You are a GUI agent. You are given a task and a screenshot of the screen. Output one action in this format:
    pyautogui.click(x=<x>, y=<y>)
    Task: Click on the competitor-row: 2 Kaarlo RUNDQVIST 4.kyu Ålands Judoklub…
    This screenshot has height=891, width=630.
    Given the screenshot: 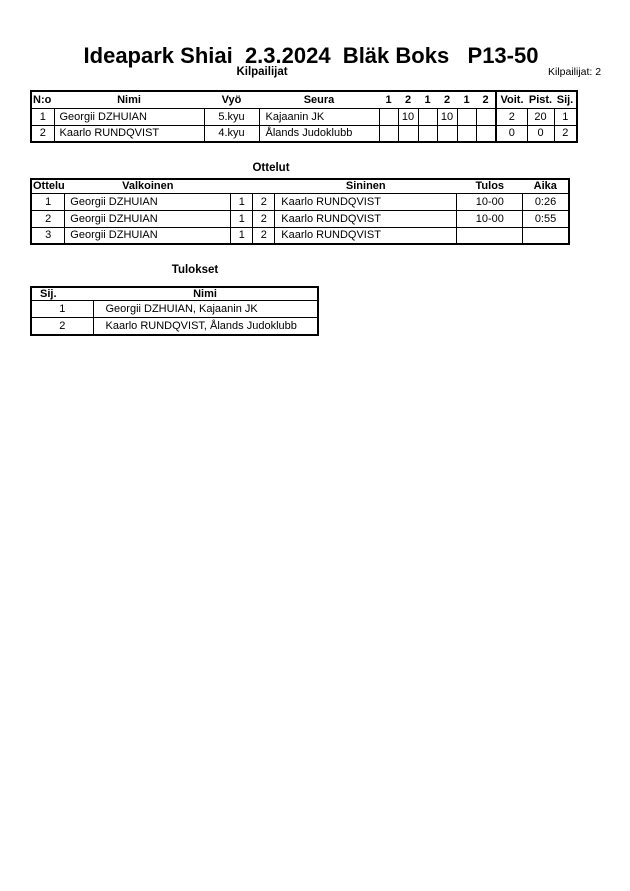 What is the action you would take?
    pyautogui.click(x=304, y=133)
    